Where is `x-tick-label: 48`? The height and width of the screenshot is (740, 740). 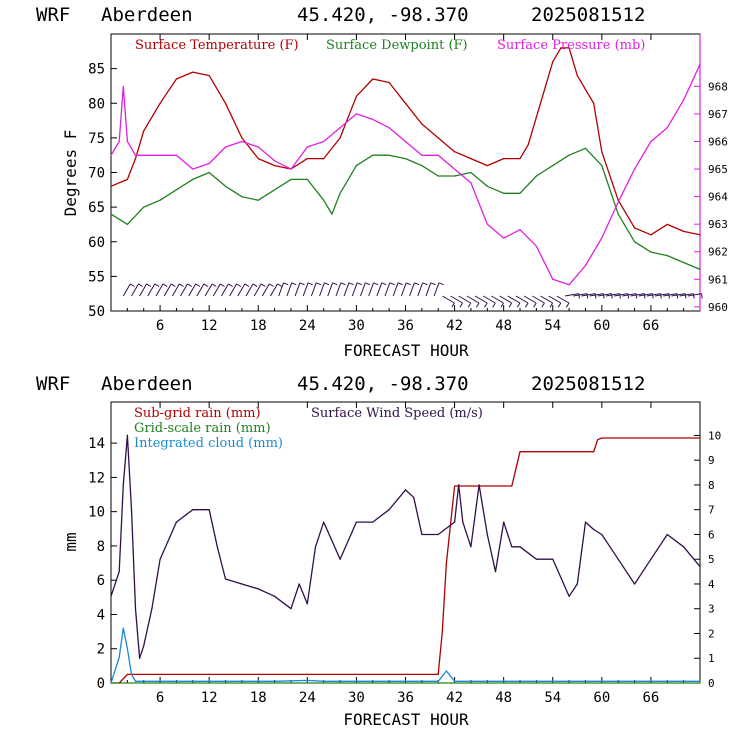 x-tick-label: 48 is located at coordinates (503, 698).